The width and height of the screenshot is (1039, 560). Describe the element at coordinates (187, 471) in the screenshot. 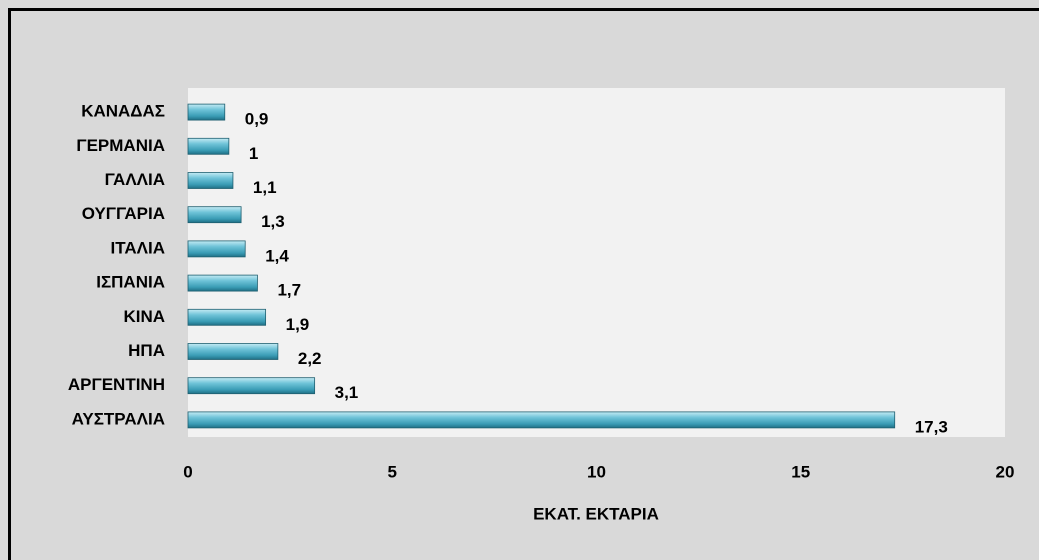

I see `x-tick-label: 0` at that location.